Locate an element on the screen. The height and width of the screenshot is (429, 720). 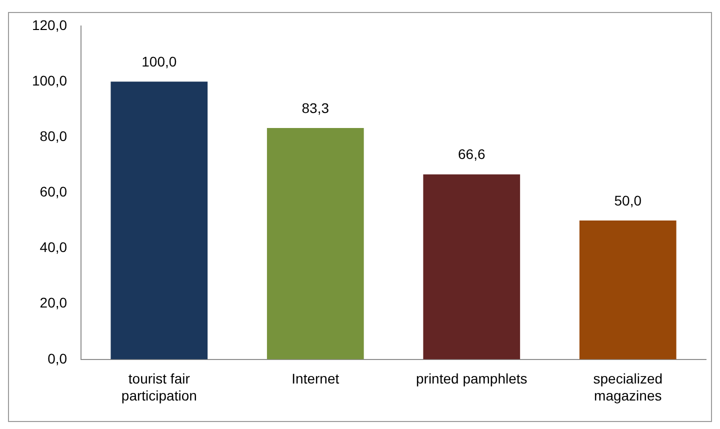
y-tick-label: 100,0 is located at coordinates (50, 80).